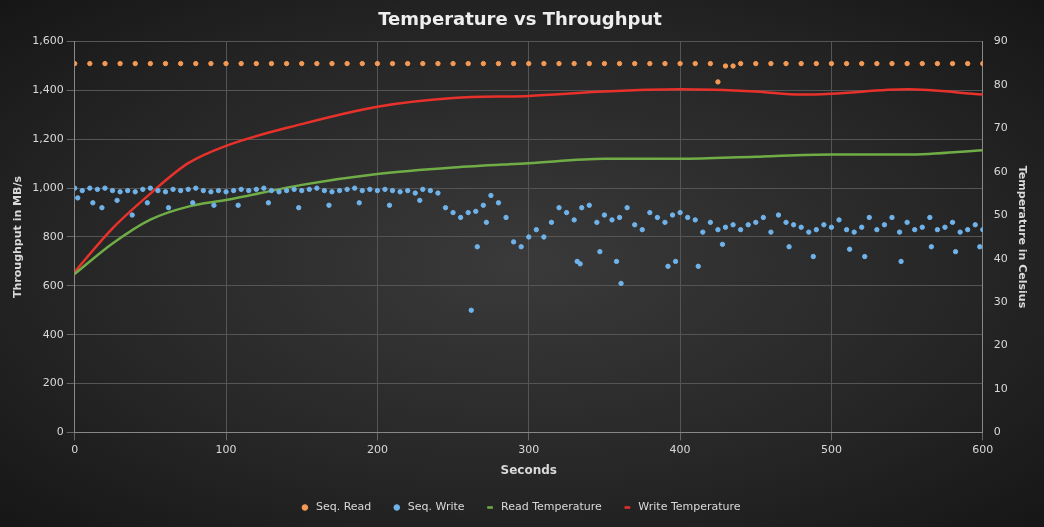  I want to click on y2-tick-label: 30, so click(1000, 301).